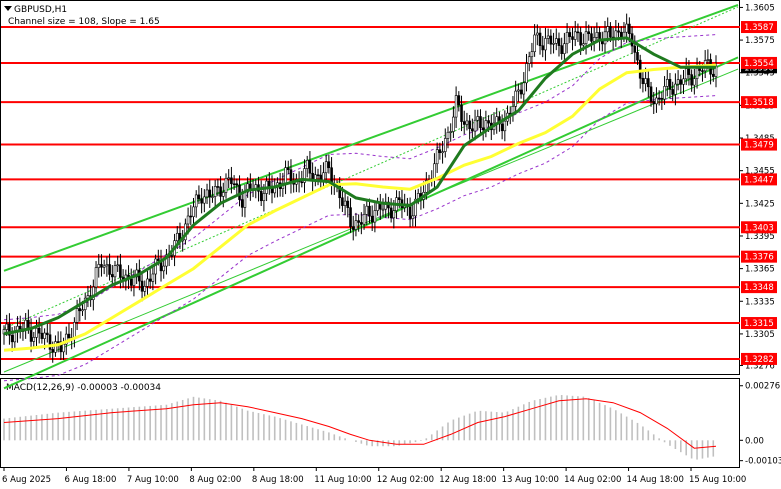  Describe the element at coordinates (467, 480) in the screenshot. I see `time-tick-label-7: 12 Aug 18:00` at that location.